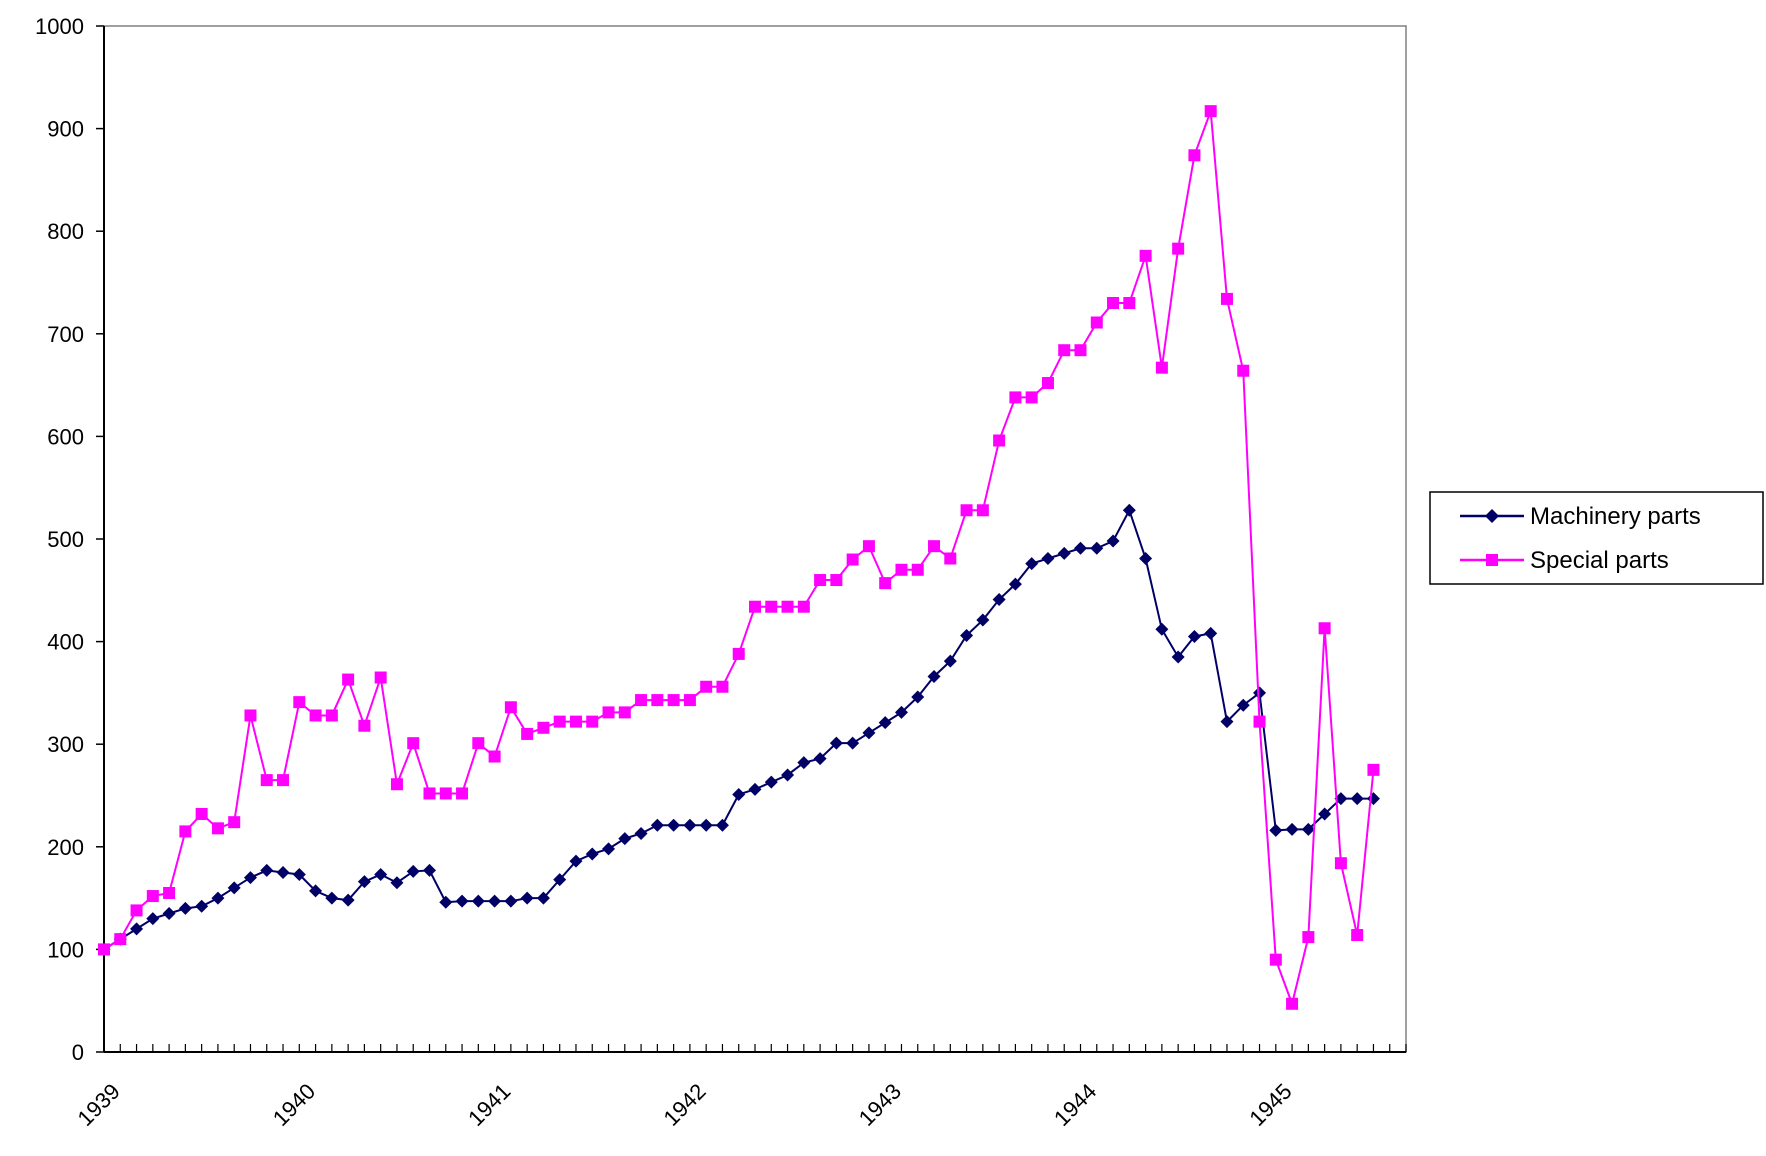 The width and height of the screenshot is (1766, 1156). Describe the element at coordinates (1492, 560) in the screenshot. I see `legend-marker` at that location.